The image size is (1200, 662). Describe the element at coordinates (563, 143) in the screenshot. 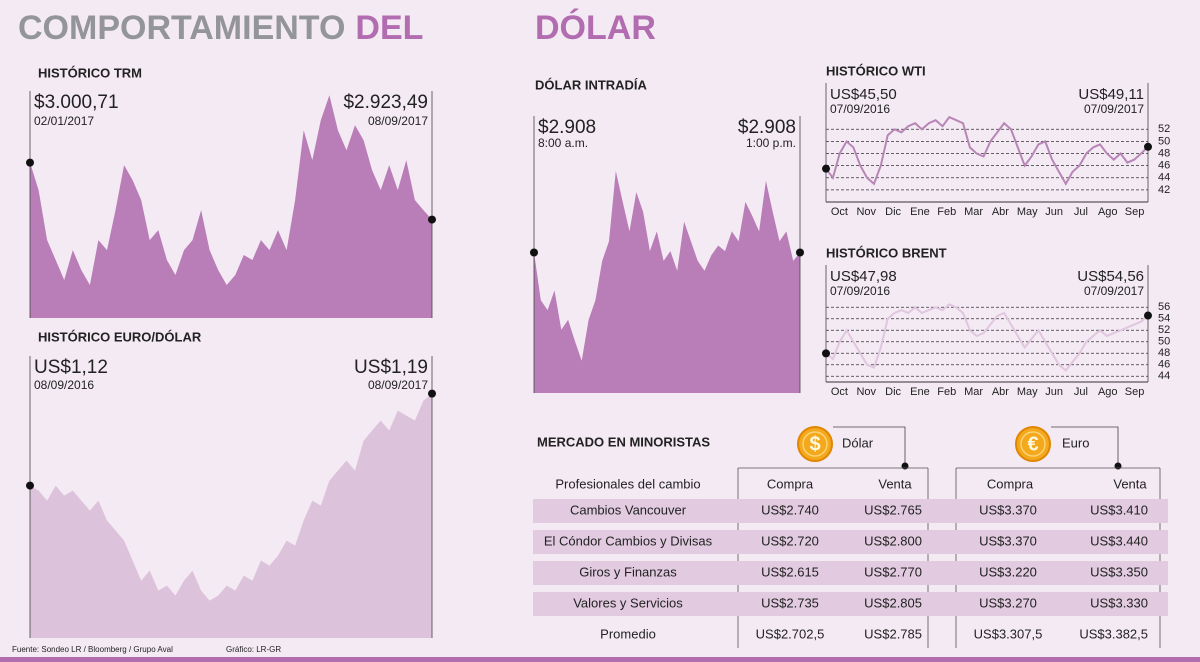

I see `start-date: 8:00 a.m.` at that location.